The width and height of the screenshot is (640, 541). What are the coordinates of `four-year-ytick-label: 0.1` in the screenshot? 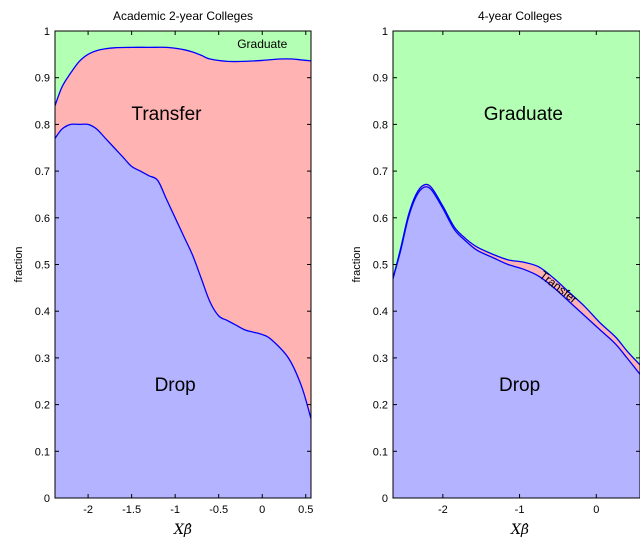 It's located at (380, 452).